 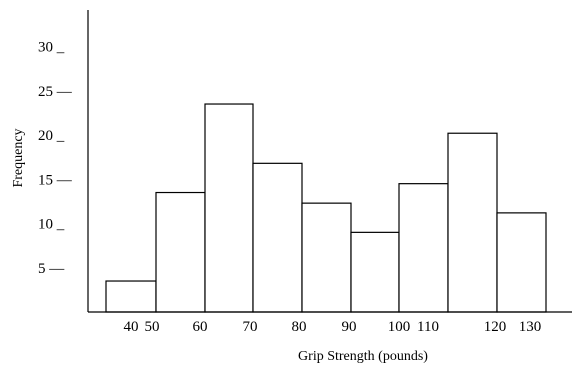 What do you see at coordinates (51, 136) in the screenshot?
I see `y-tick-label: 20 _` at bounding box center [51, 136].